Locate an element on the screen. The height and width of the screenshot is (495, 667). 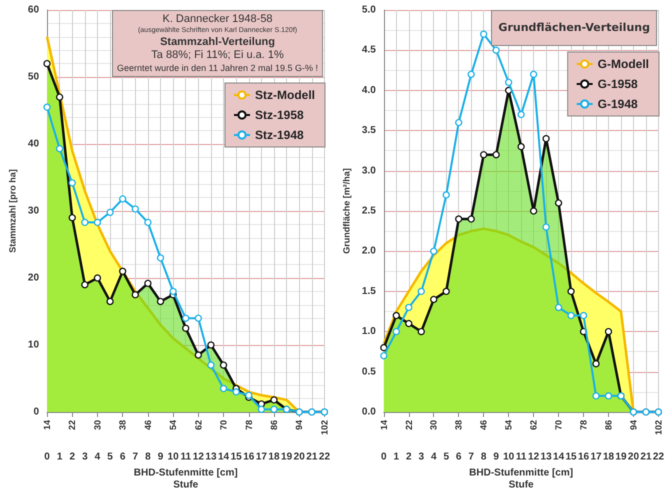
legend-label: Stz-Modell is located at coordinates (285, 95).